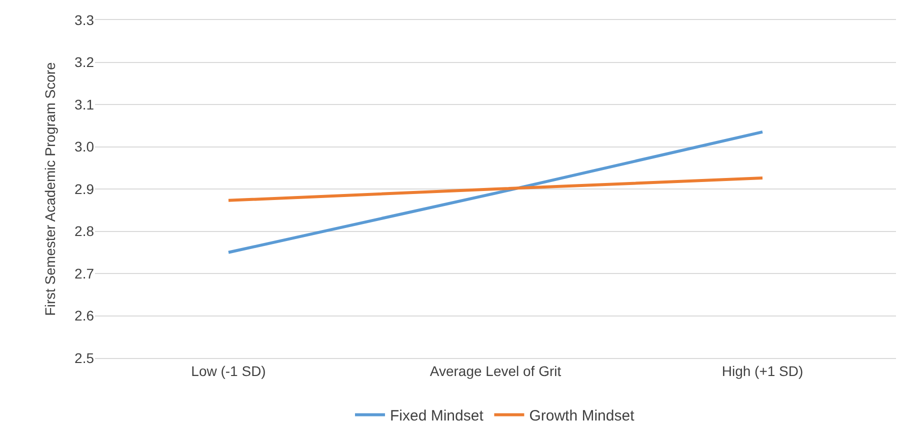 The image size is (906, 441). I want to click on y-tick-label: 2.8, so click(84, 231).